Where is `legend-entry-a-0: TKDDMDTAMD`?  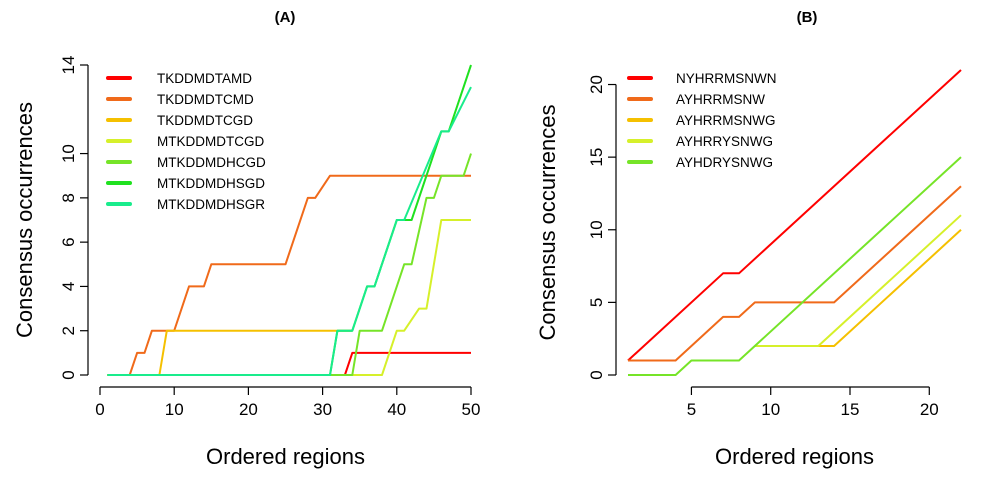
legend-entry-a-0: TKDDMDTAMD is located at coordinates (204, 78).